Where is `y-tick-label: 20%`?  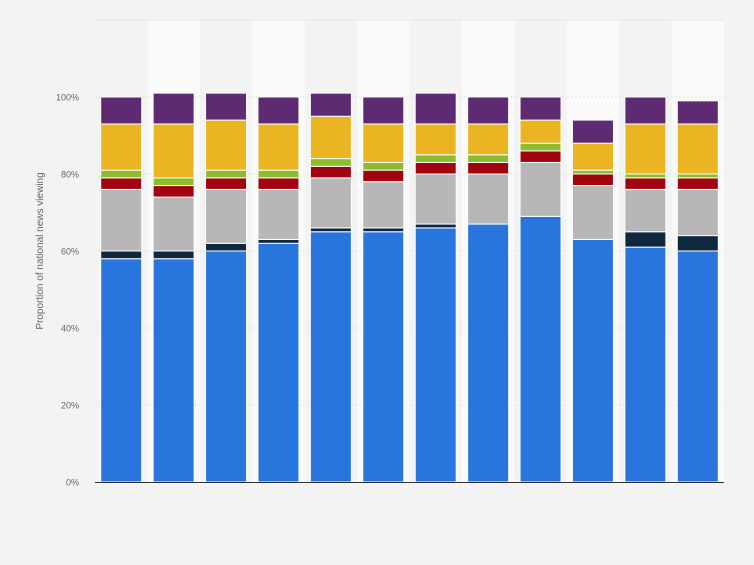
y-tick-label: 20% is located at coordinates (70, 406).